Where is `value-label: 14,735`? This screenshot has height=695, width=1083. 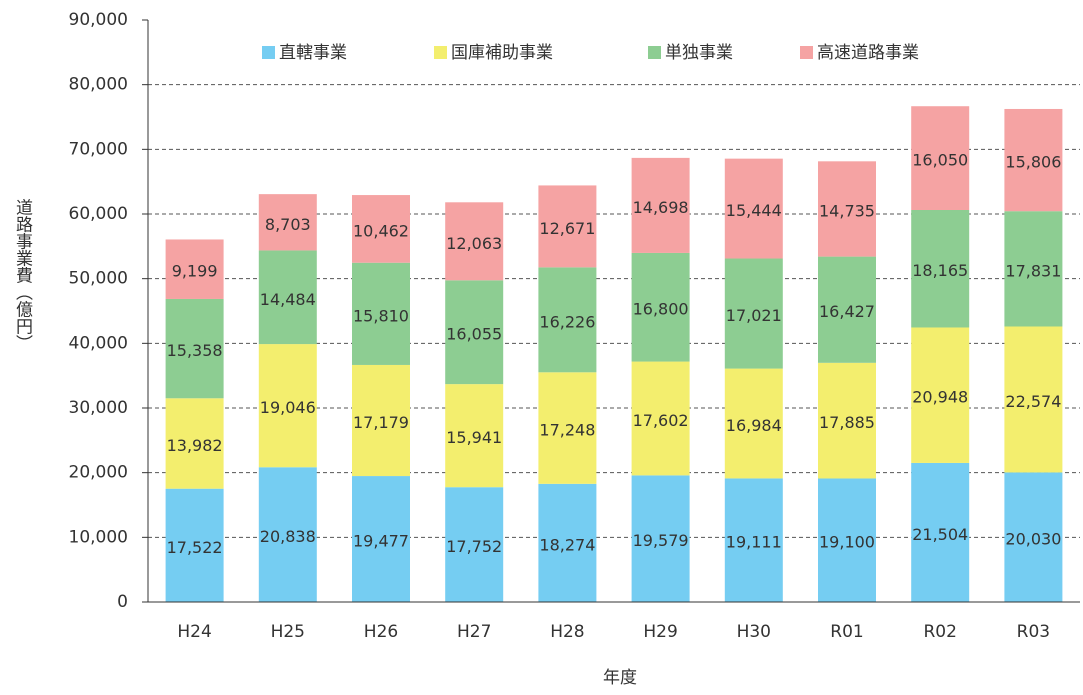
value-label: 14,735 is located at coordinates (847, 210).